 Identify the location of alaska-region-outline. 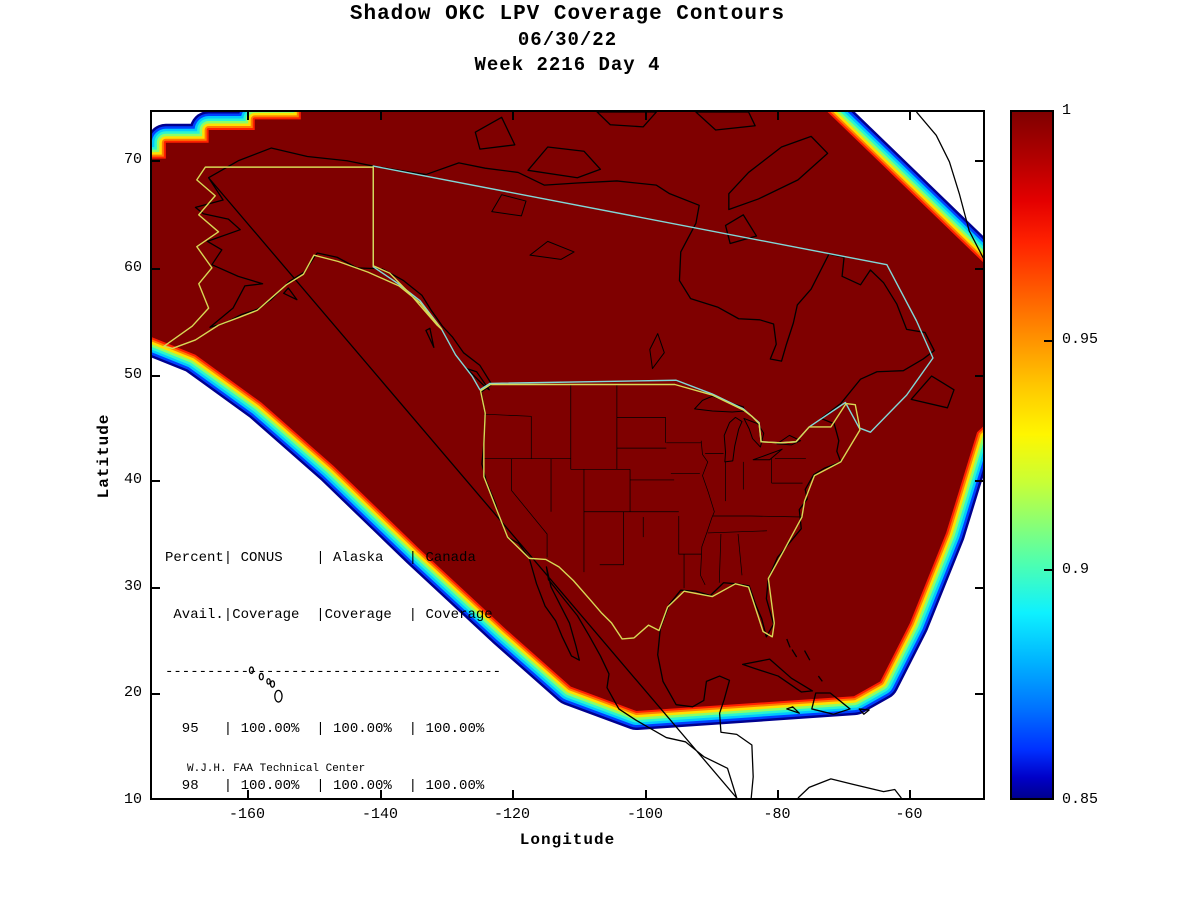
(303, 257).